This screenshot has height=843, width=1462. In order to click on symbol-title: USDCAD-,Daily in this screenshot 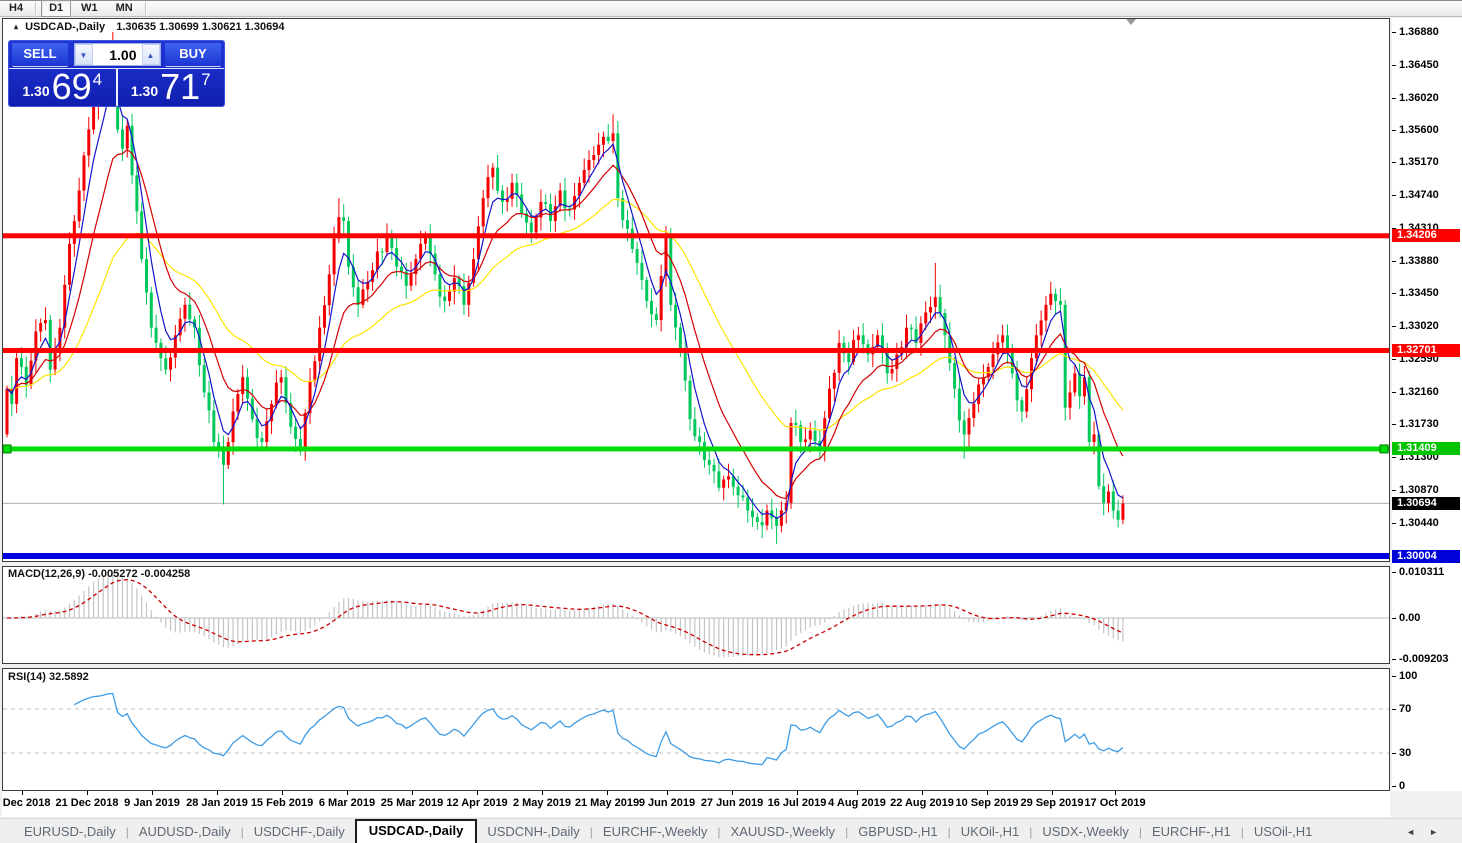, I will do `click(65, 27)`.